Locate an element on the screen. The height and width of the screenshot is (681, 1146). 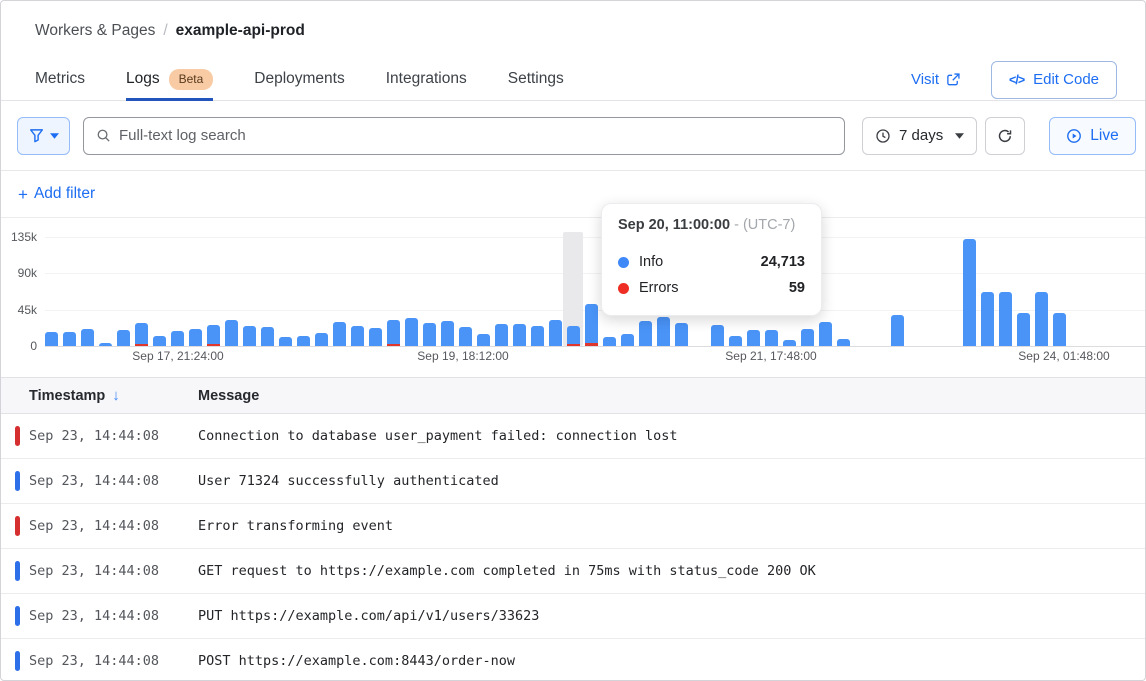
breadcrumb: Workers & Pages / example-api-prod is located at coordinates (573, 30).